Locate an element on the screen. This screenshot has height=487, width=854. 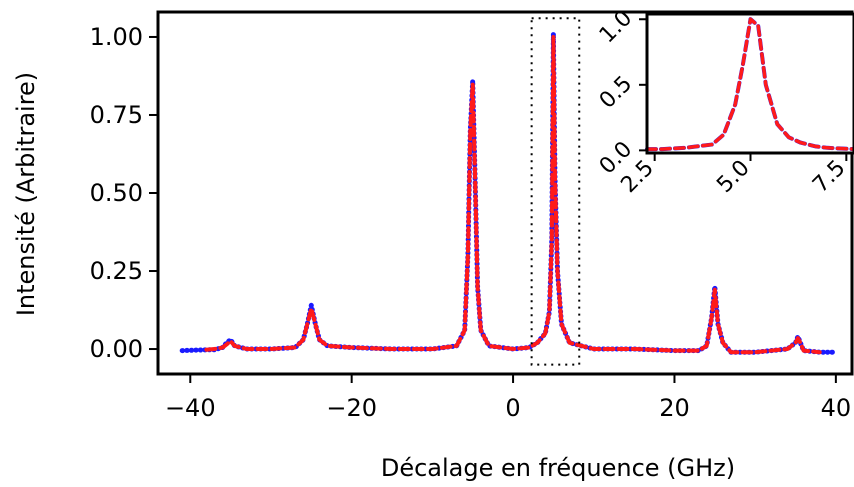
y-tick-label: 0.50 is located at coordinates (116, 193).